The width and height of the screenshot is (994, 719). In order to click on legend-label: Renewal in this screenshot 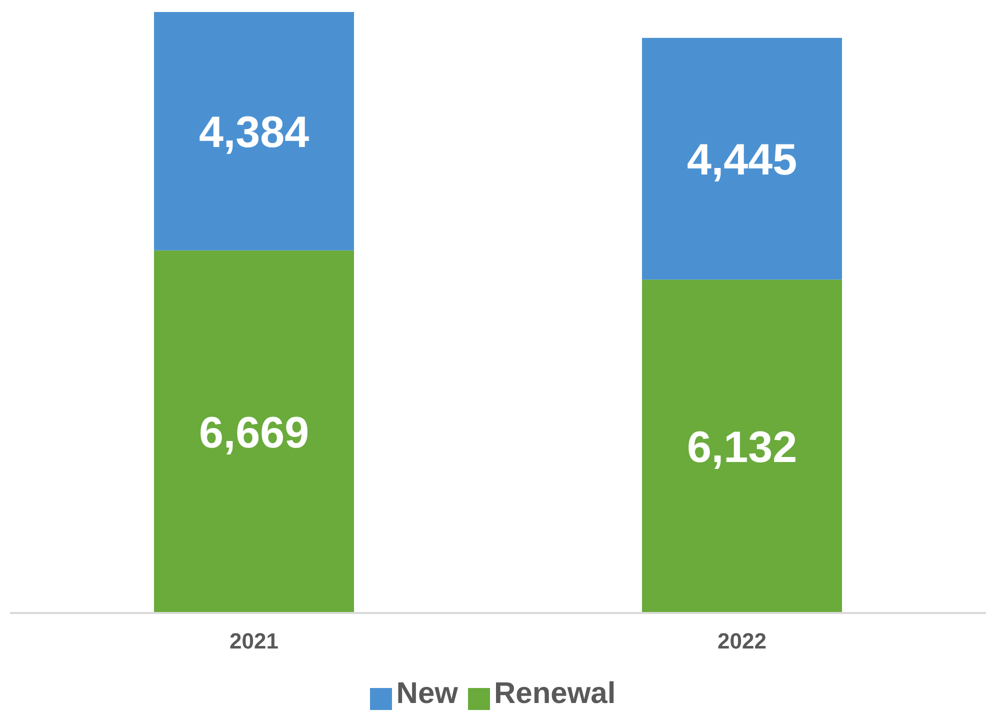, I will do `click(555, 693)`.